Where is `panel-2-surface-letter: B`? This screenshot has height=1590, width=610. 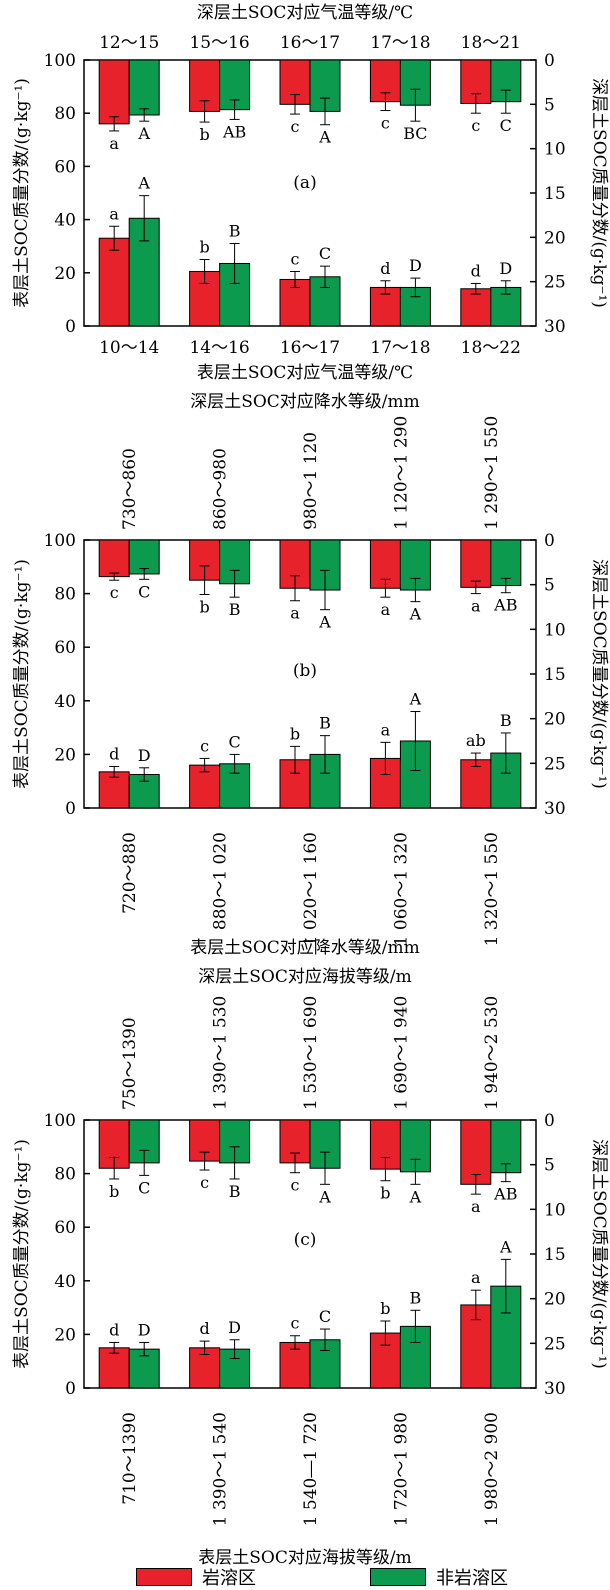 panel-2-surface-letter: B is located at coordinates (325, 723).